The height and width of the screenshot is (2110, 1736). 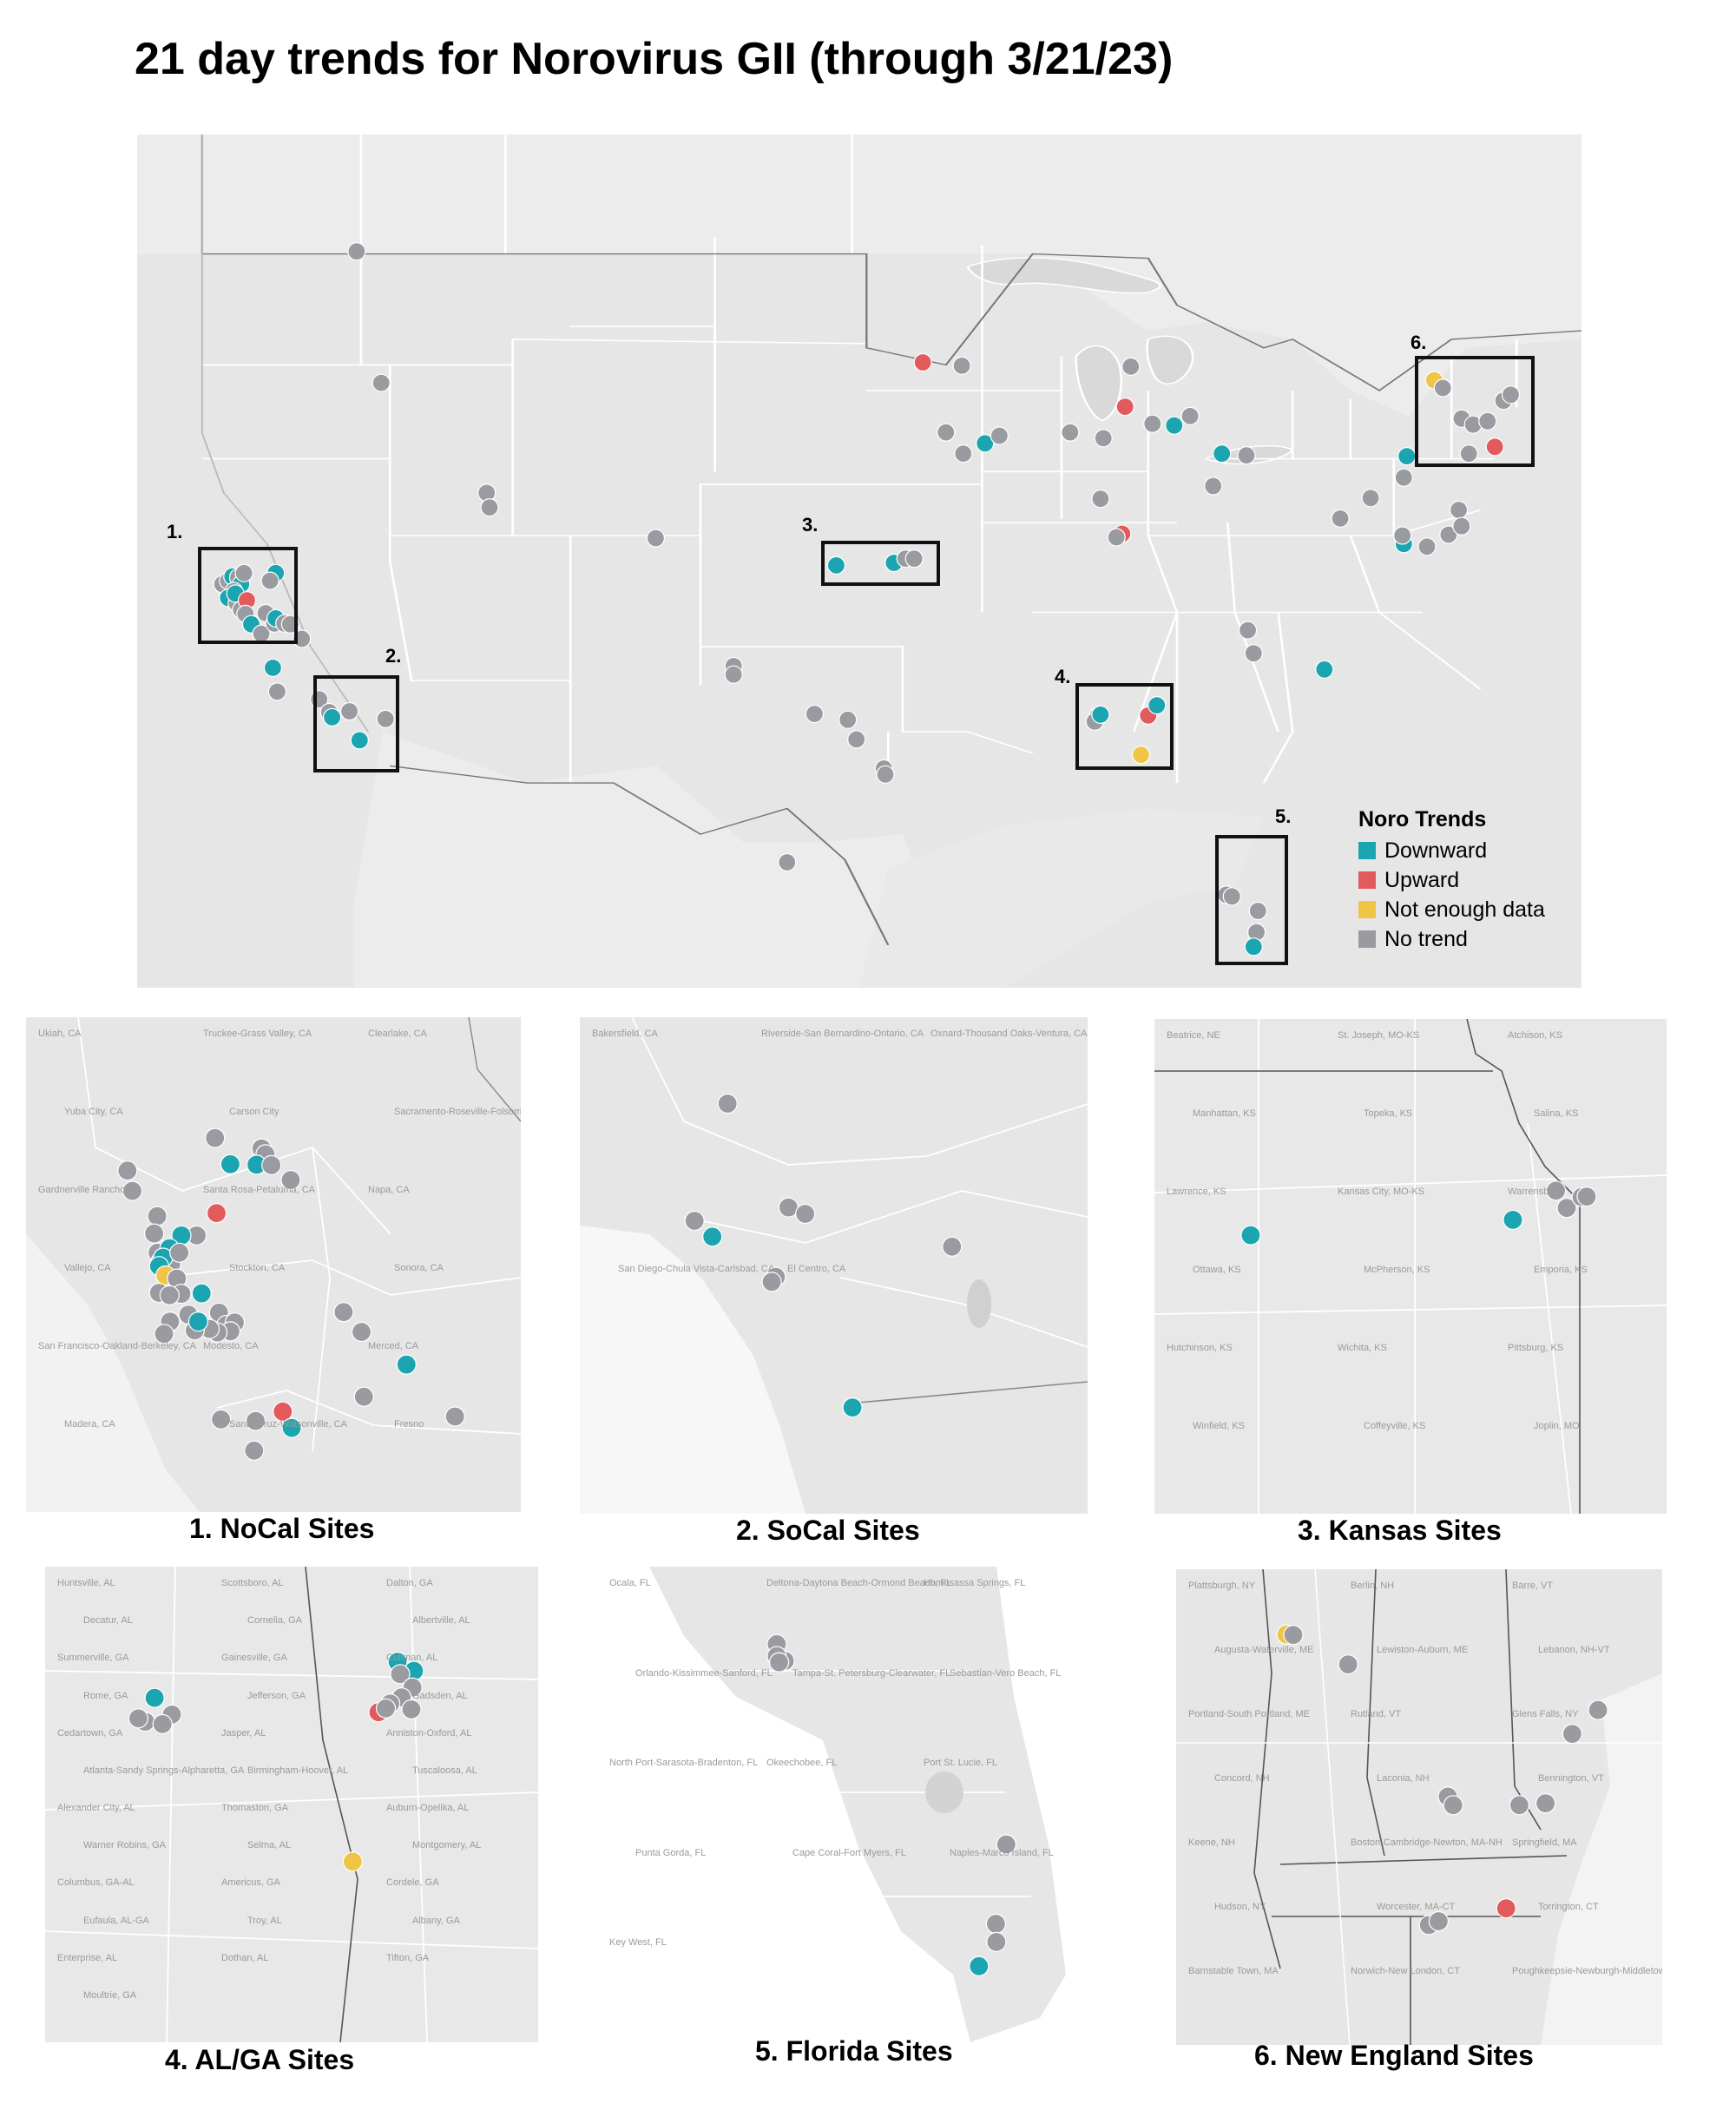 I want to click on zoom-box-algeorgia, so click(x=1124, y=726).